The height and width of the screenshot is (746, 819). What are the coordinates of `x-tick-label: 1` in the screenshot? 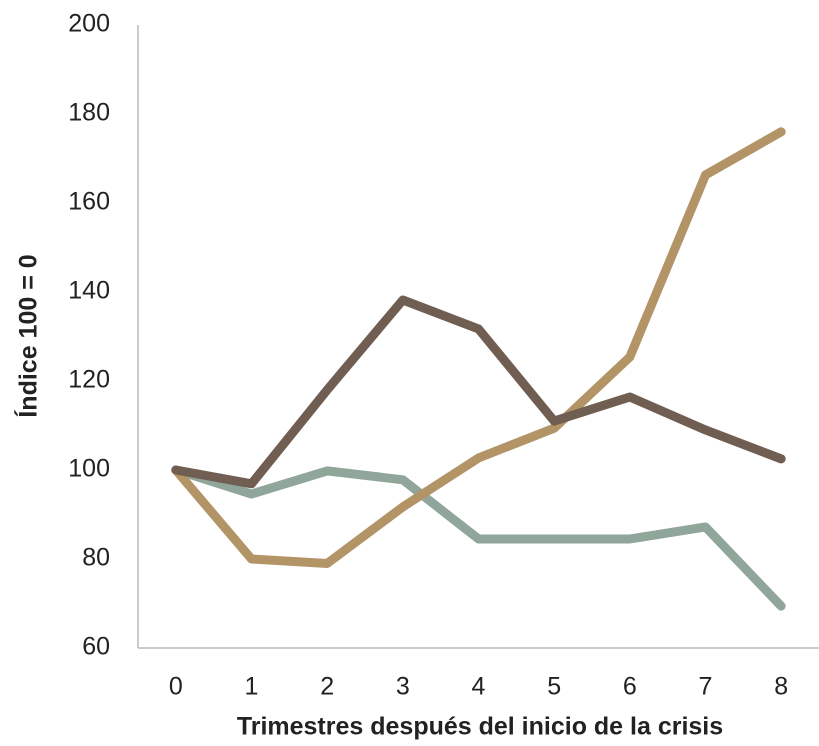 It's located at (252, 687).